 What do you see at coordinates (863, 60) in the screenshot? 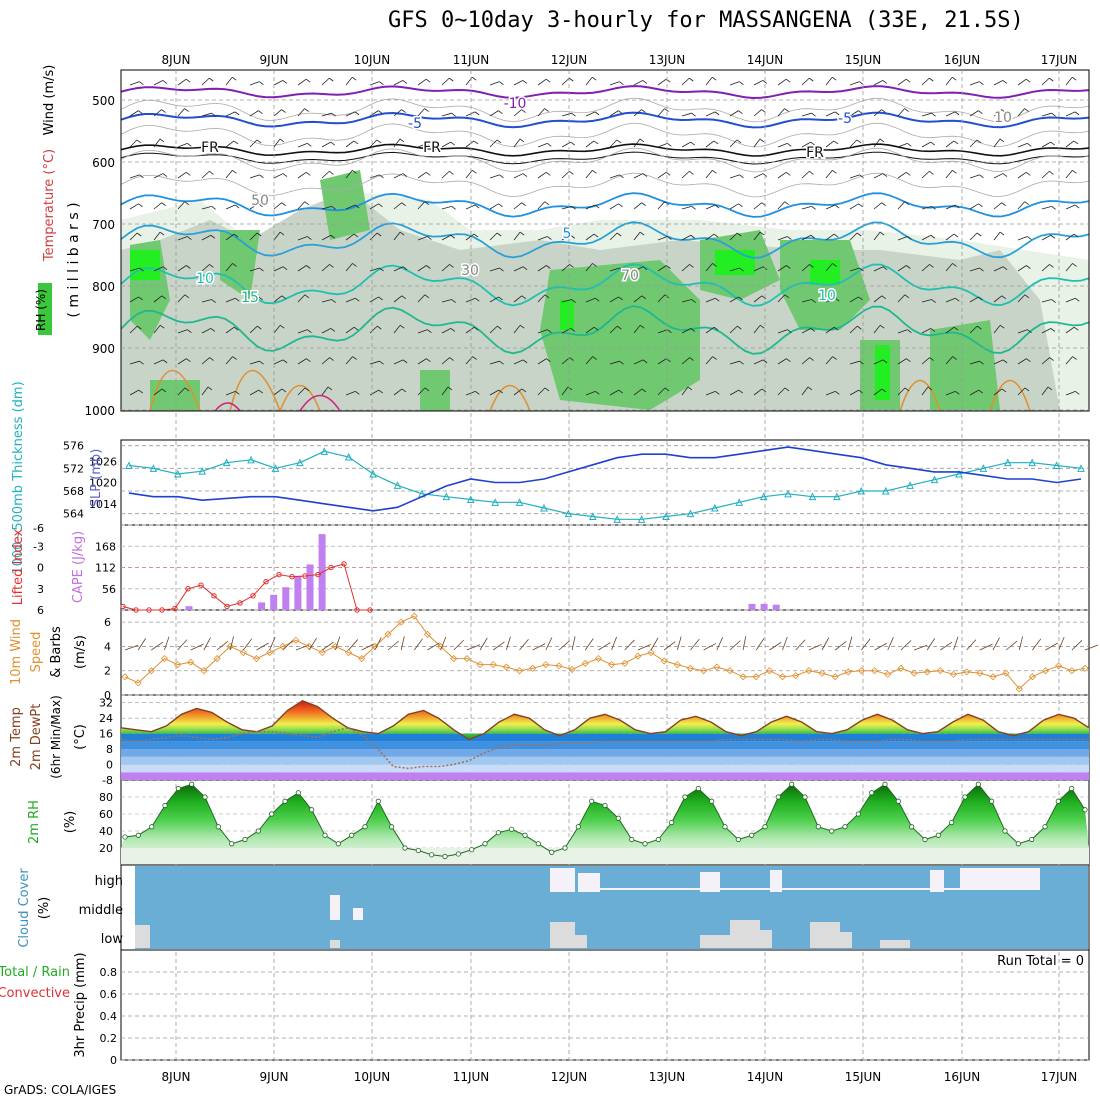
I see `date-label-top: 15JUN` at bounding box center [863, 60].